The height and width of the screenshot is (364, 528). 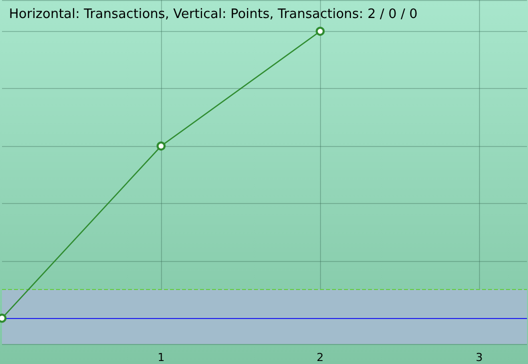 I want to click on x-tick-label: 3, so click(x=479, y=357).